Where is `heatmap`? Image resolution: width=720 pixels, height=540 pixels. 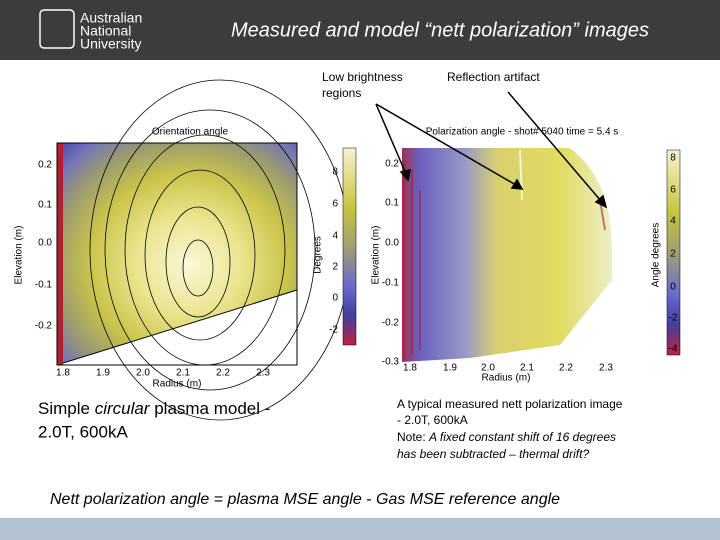 heatmap is located at coordinates (507, 255).